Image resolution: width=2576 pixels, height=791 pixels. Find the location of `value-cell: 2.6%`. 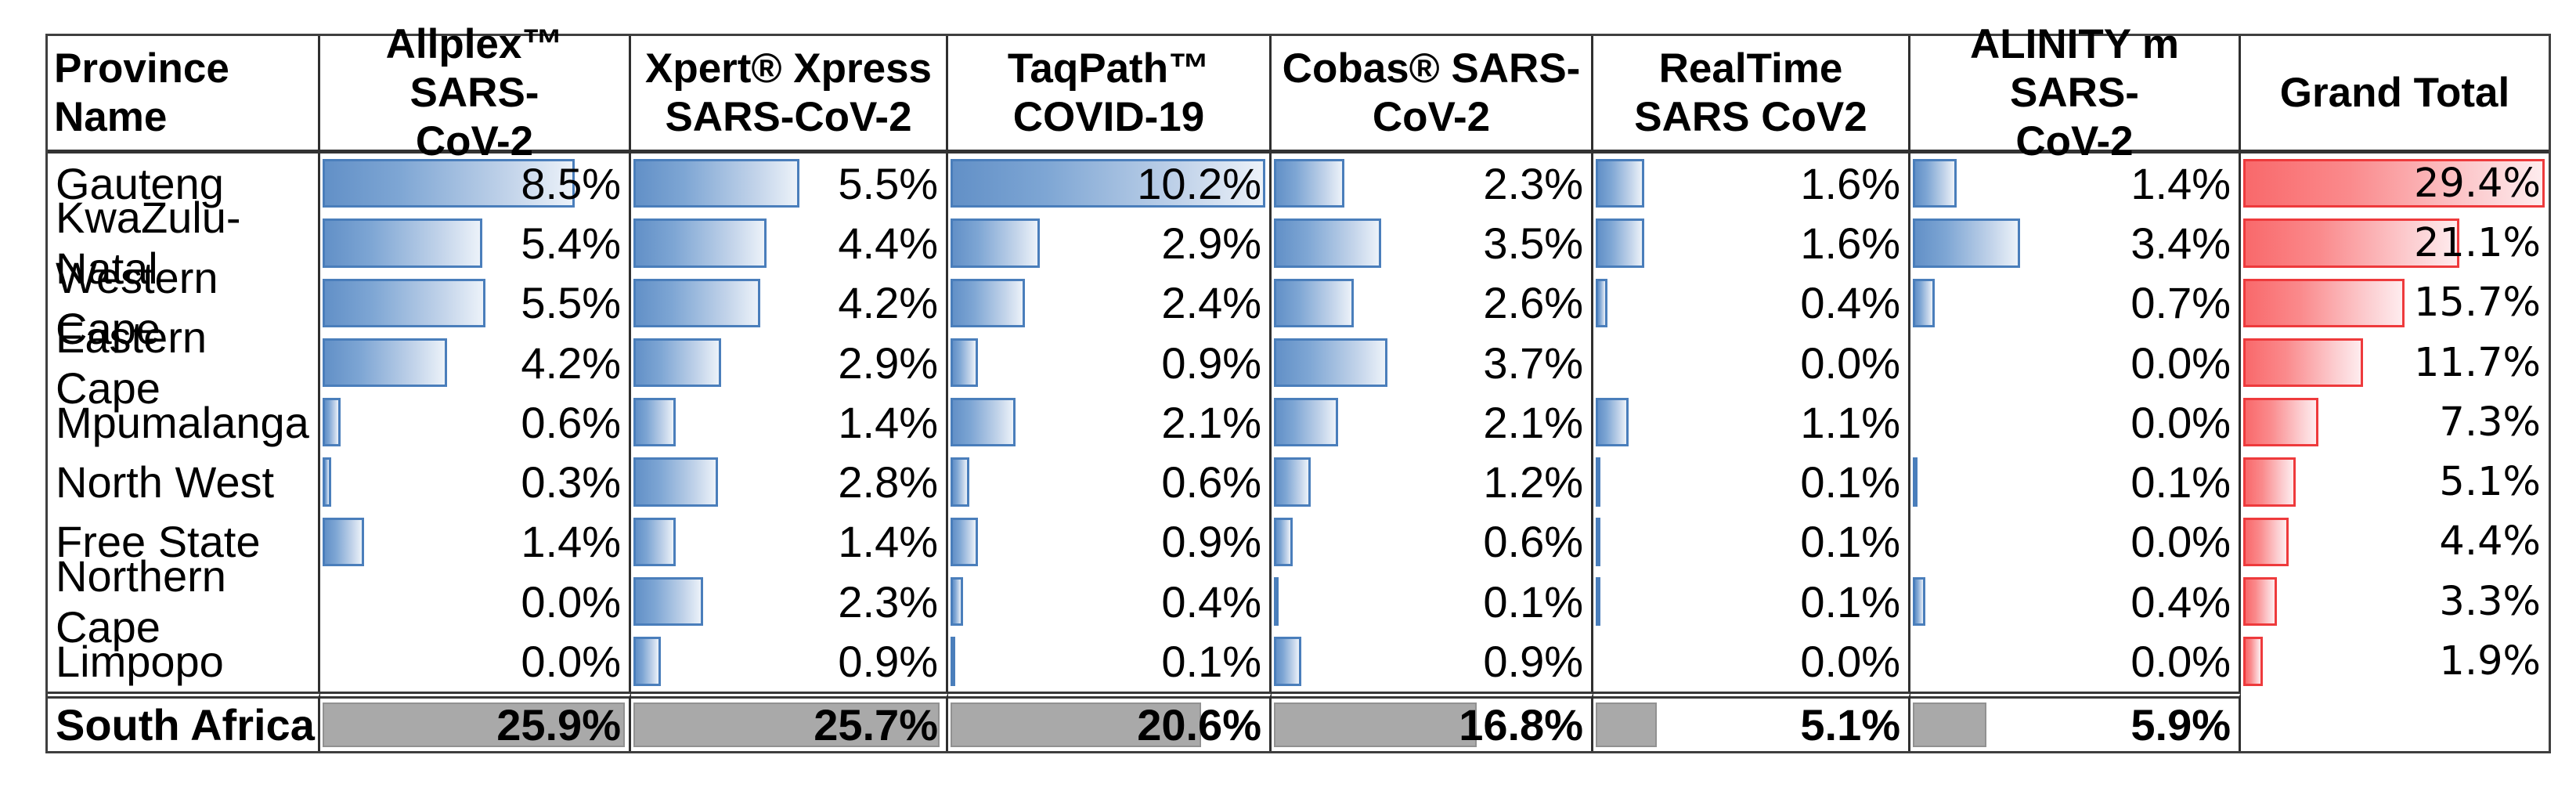

value-cell: 2.6% is located at coordinates (1432, 303).